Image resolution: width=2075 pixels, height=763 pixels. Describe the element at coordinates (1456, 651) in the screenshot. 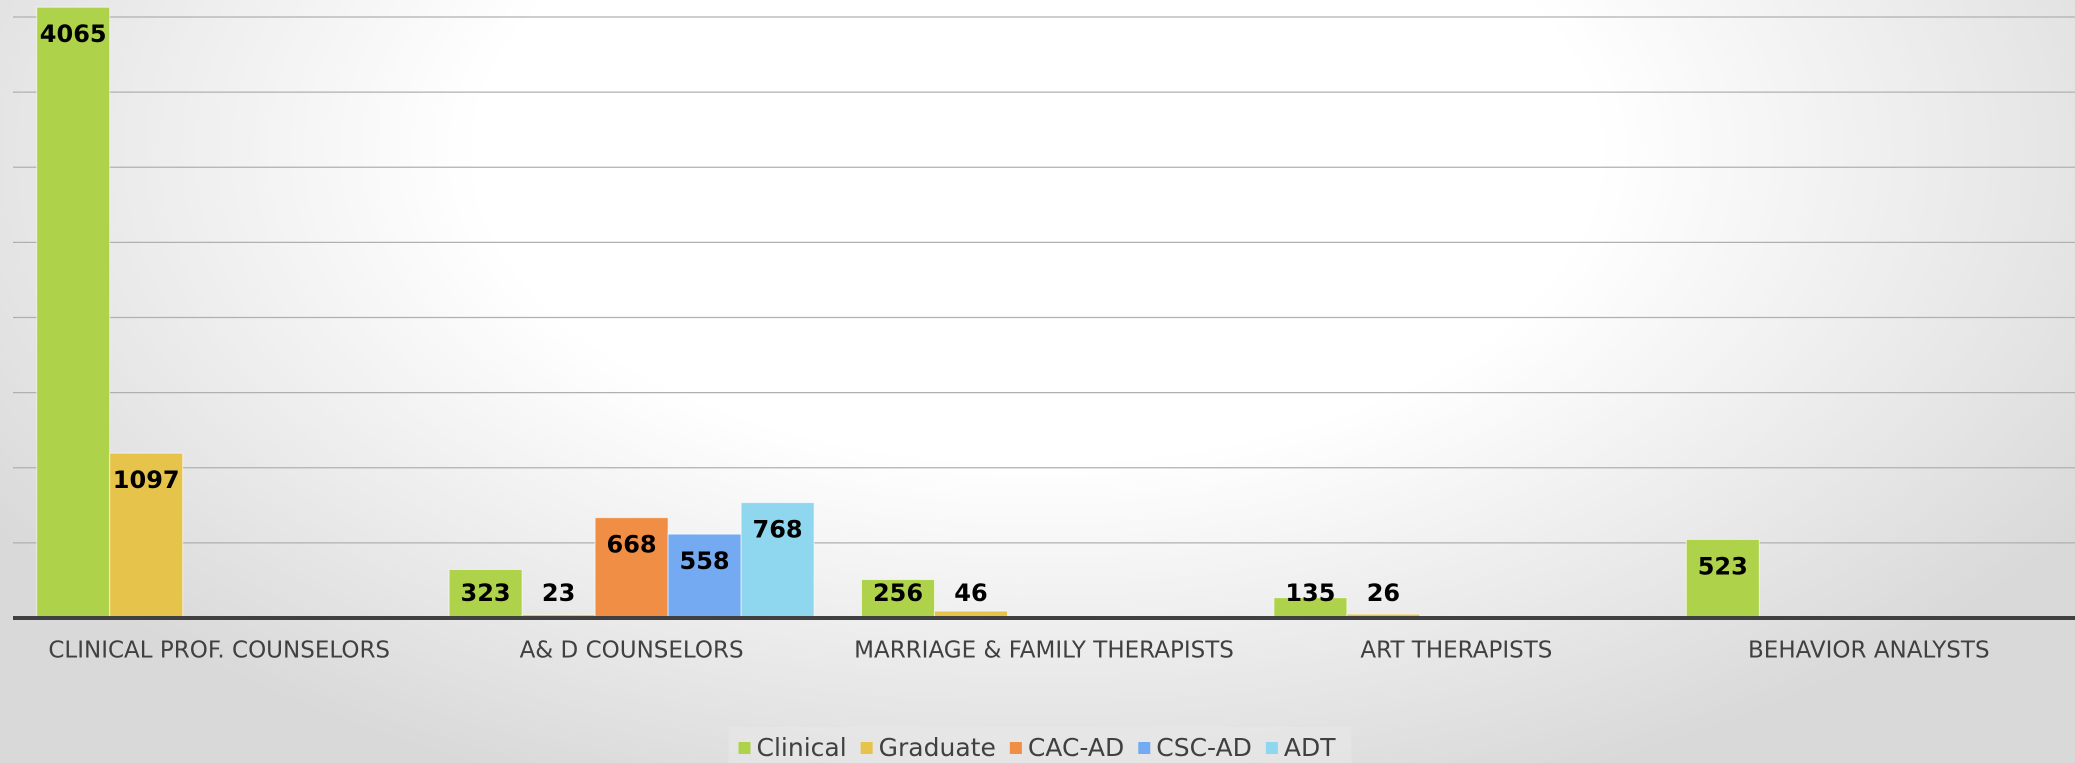

I see `x-tick-label: ART THERAPISTS` at that location.